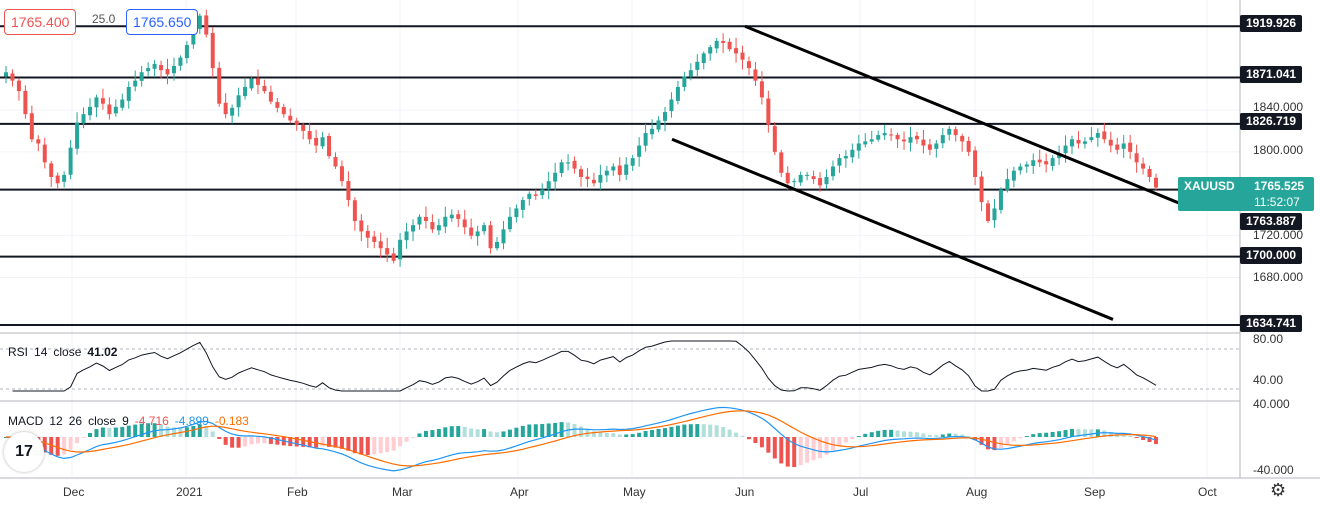 The width and height of the screenshot is (1320, 508). Describe the element at coordinates (102, 352) in the screenshot. I see `rsi-value: 41.02` at that location.